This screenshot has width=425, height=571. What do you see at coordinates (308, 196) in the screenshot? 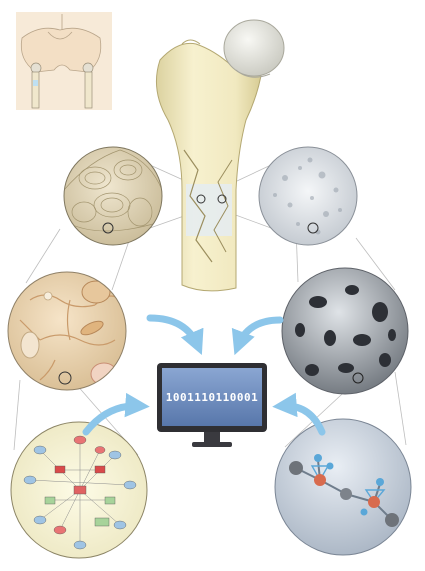
I see `trabecular-bone-micrograph` at bounding box center [308, 196].